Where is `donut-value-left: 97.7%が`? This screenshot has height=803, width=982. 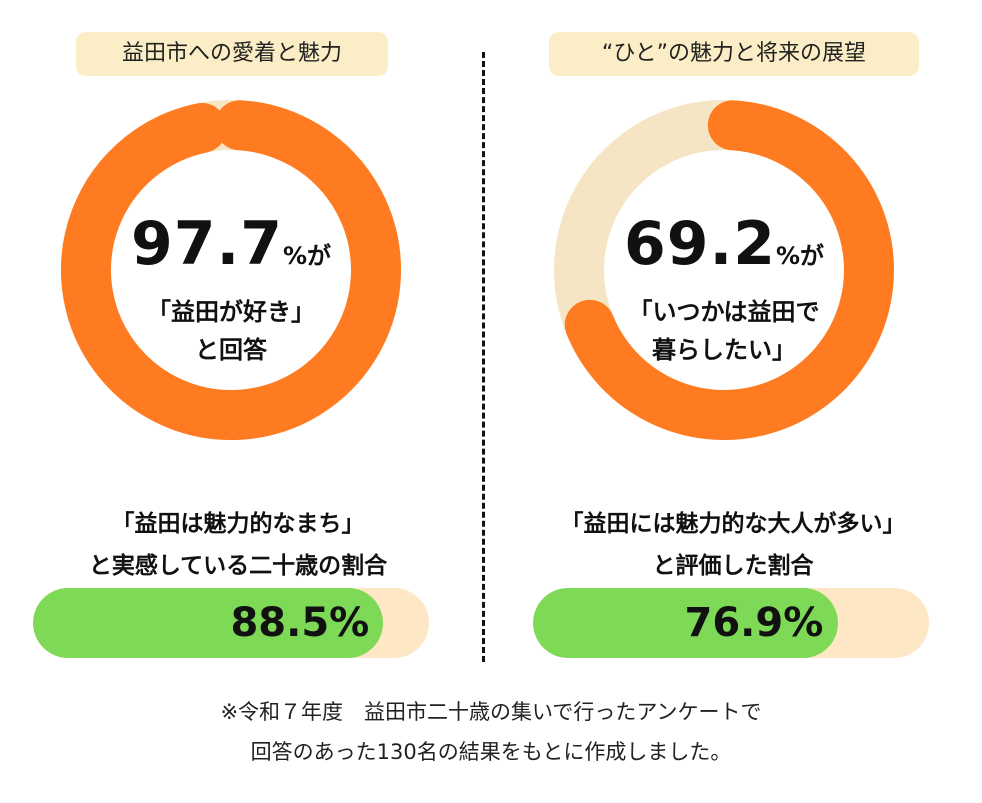
donut-value-left: 97.7%が is located at coordinates (231, 250).